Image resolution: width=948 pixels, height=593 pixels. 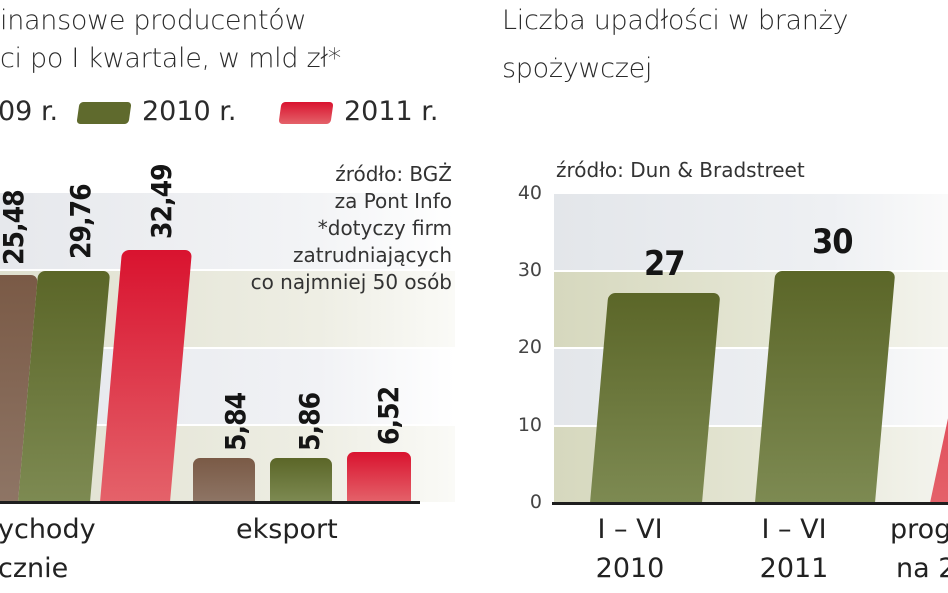 What do you see at coordinates (161, 201) in the screenshot?
I see `value-label-revenue-2011: 32,49` at bounding box center [161, 201].